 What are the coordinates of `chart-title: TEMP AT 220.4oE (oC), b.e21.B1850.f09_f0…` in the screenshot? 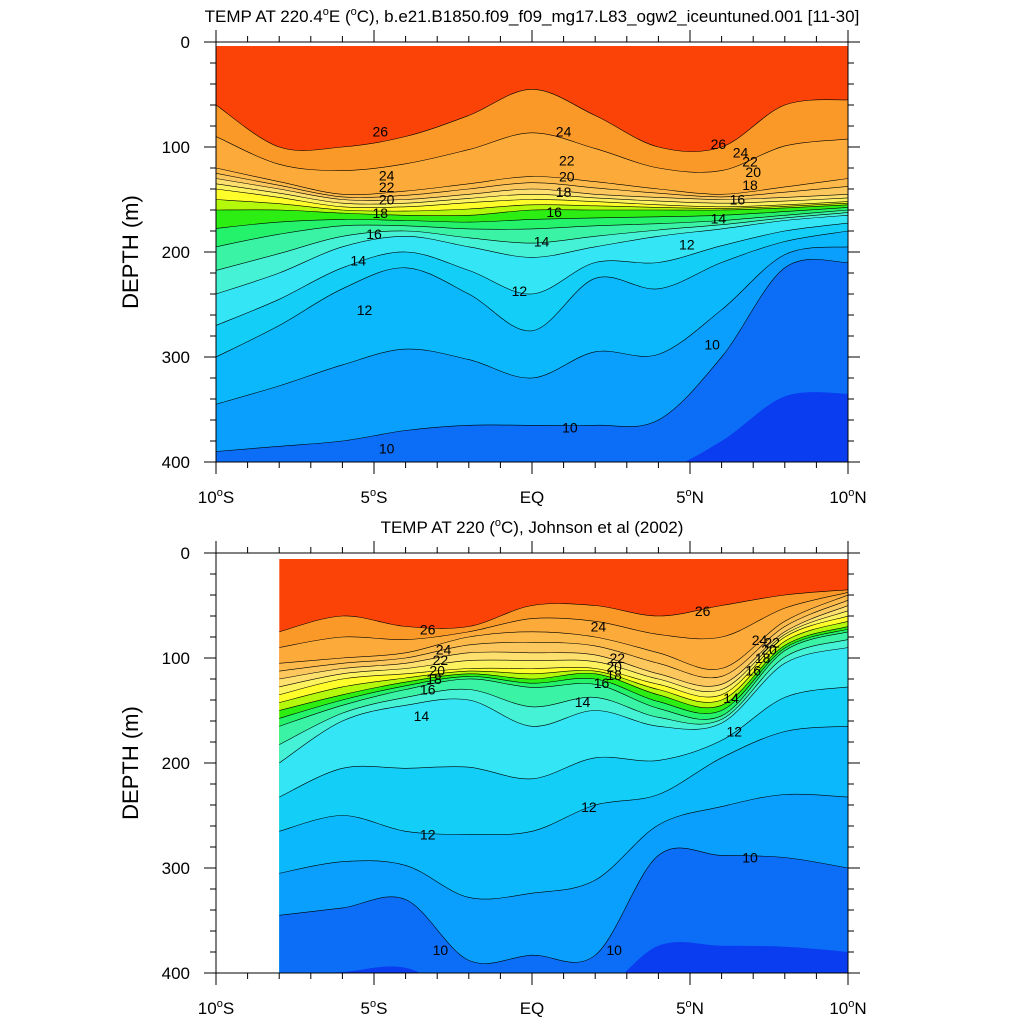 It's located at (532, 16).